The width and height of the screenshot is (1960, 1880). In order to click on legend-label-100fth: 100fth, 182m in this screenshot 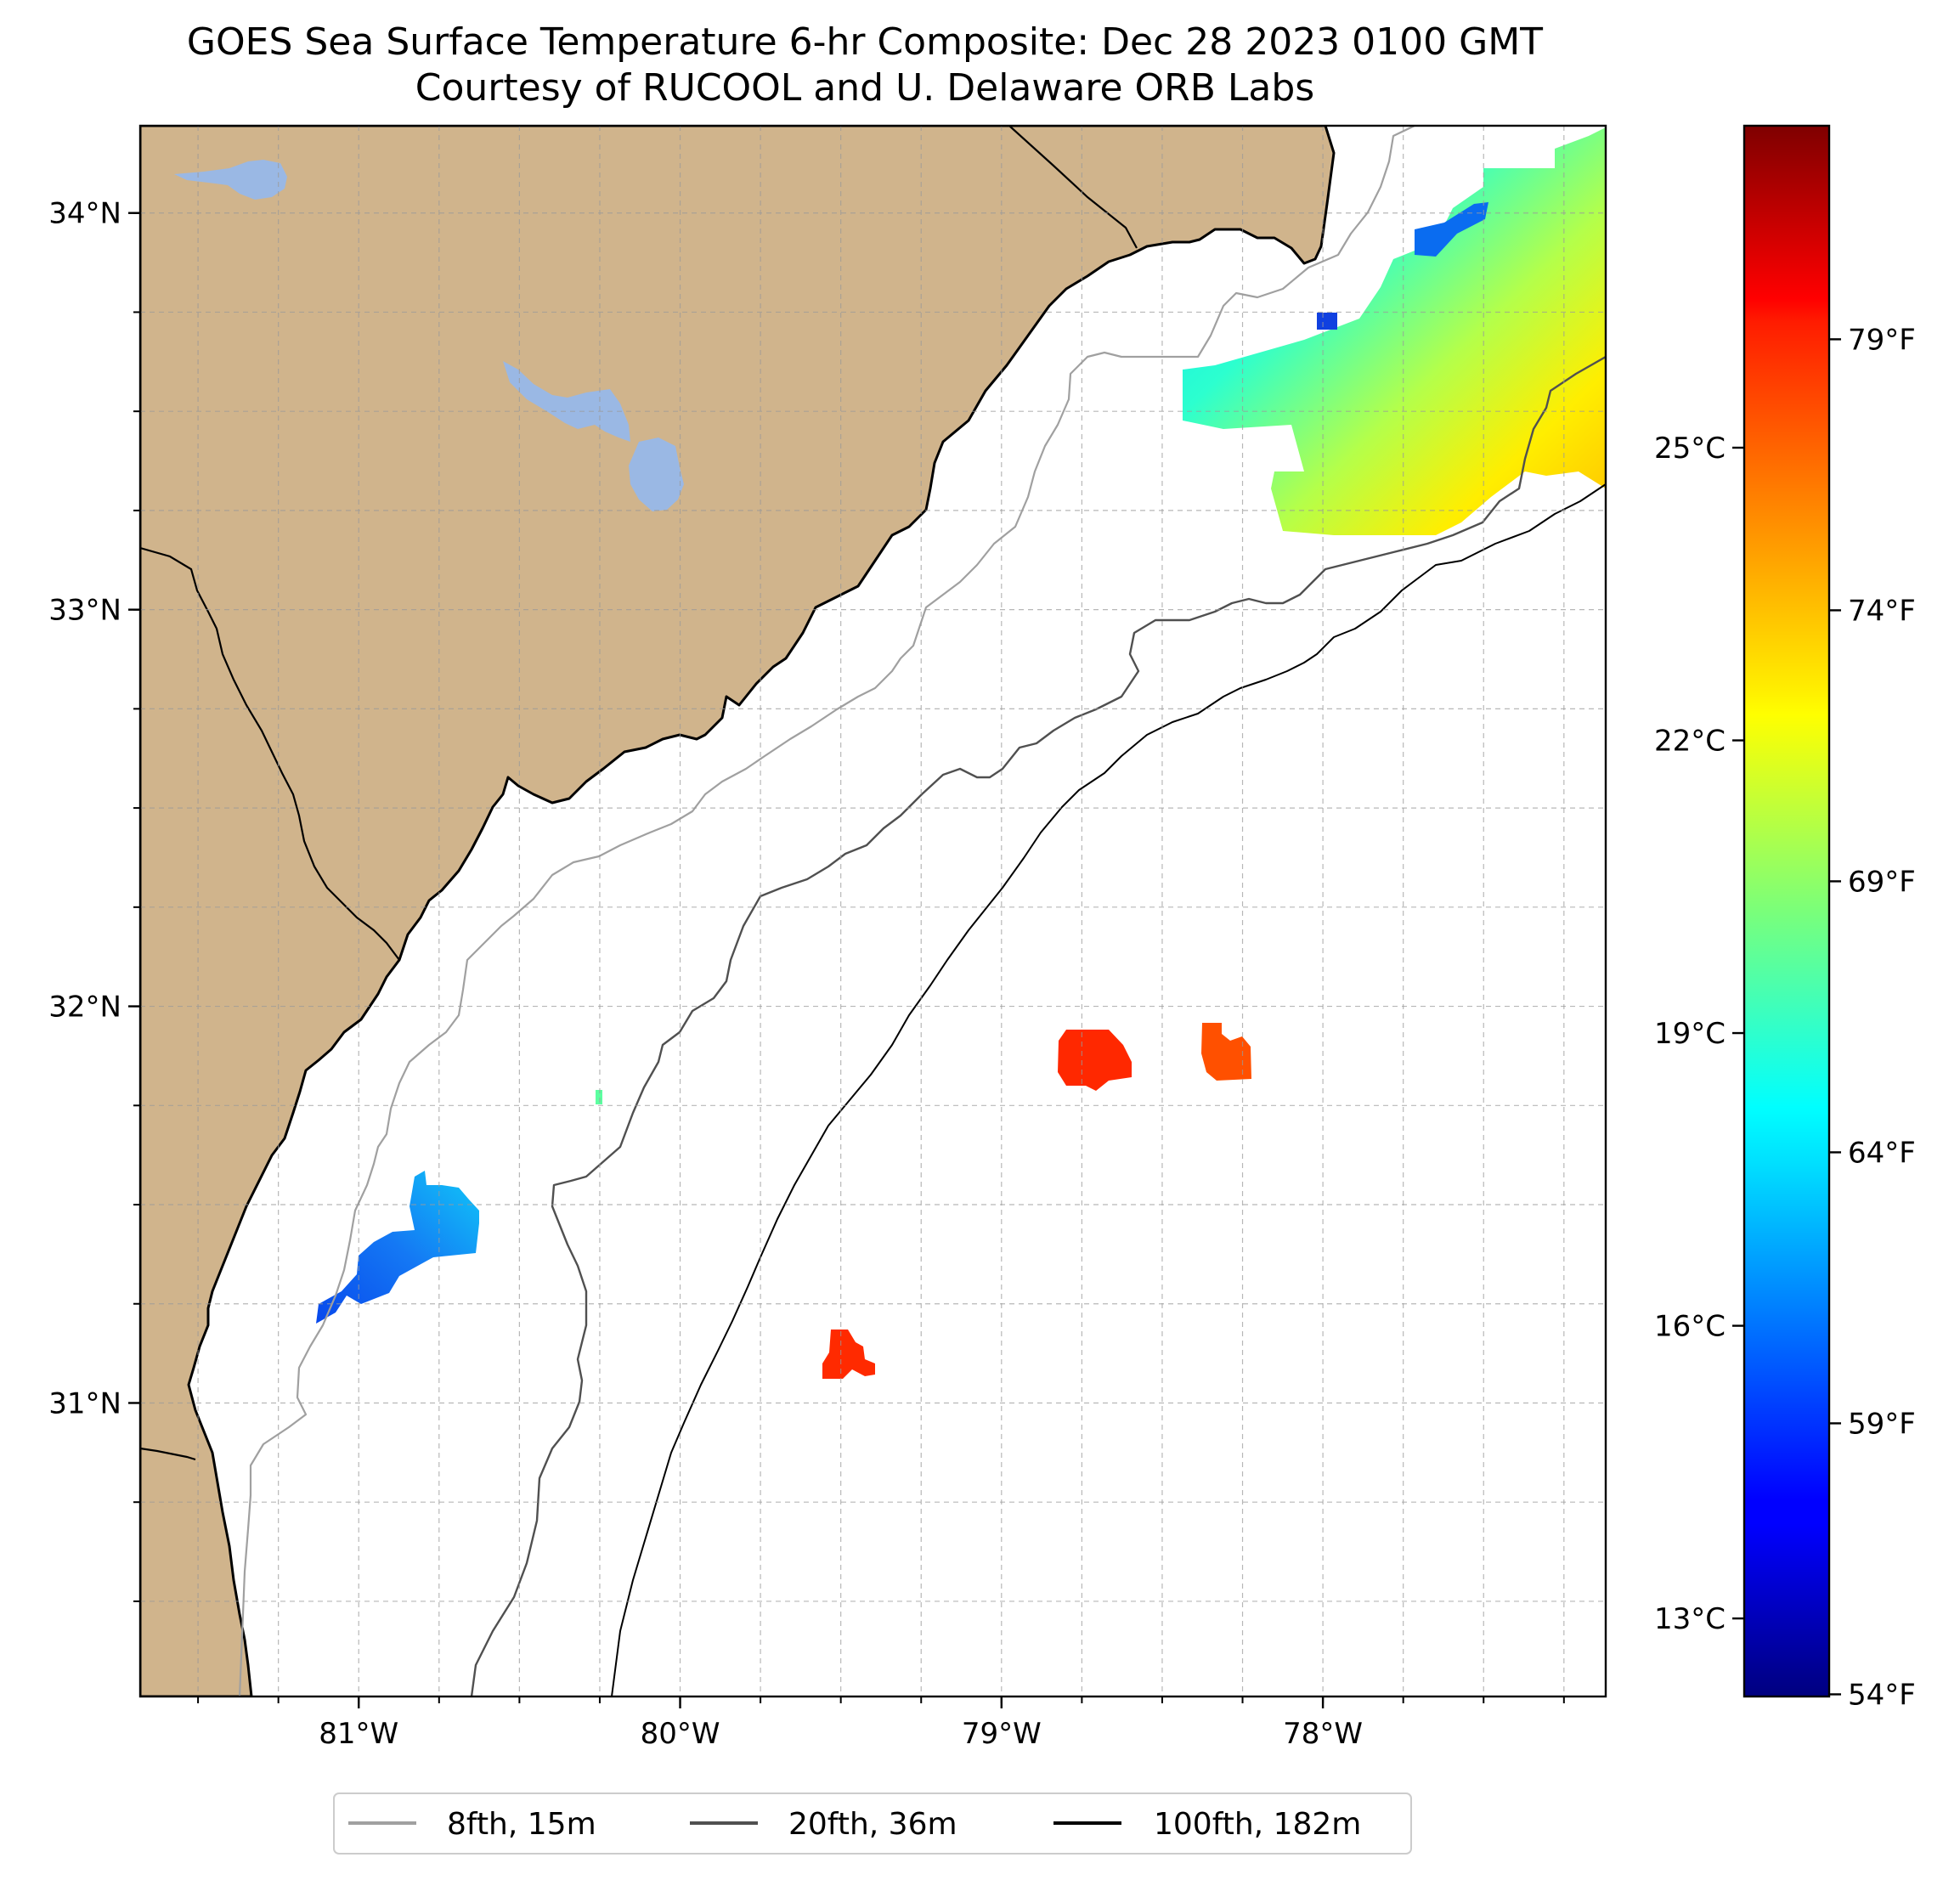, I will do `click(1257, 1824)`.